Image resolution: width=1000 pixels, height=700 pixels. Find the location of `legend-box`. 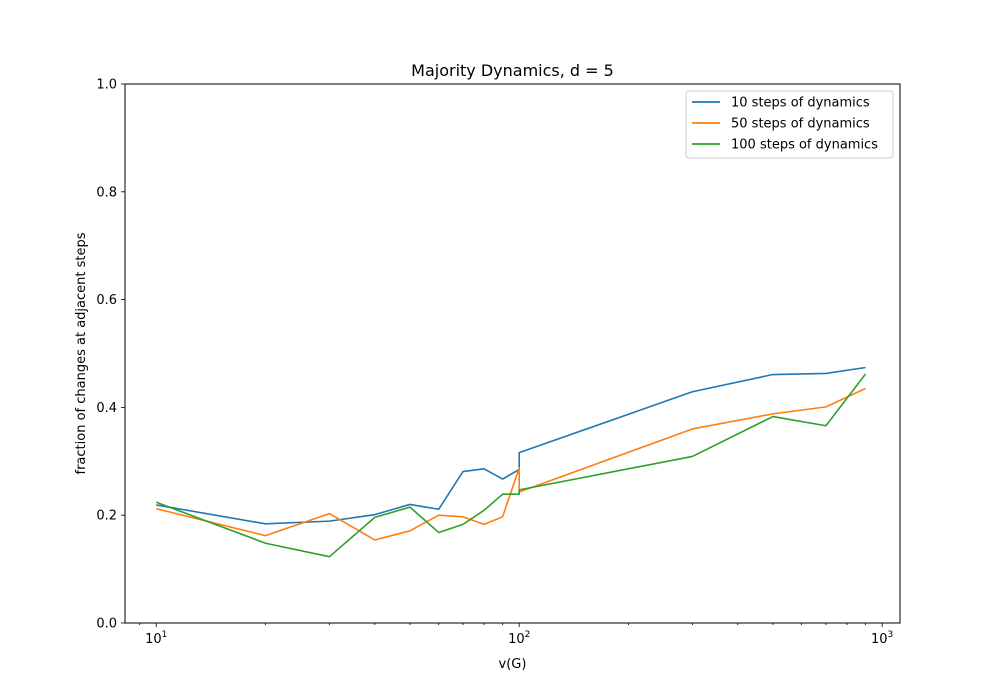

legend-box is located at coordinates (789, 124).